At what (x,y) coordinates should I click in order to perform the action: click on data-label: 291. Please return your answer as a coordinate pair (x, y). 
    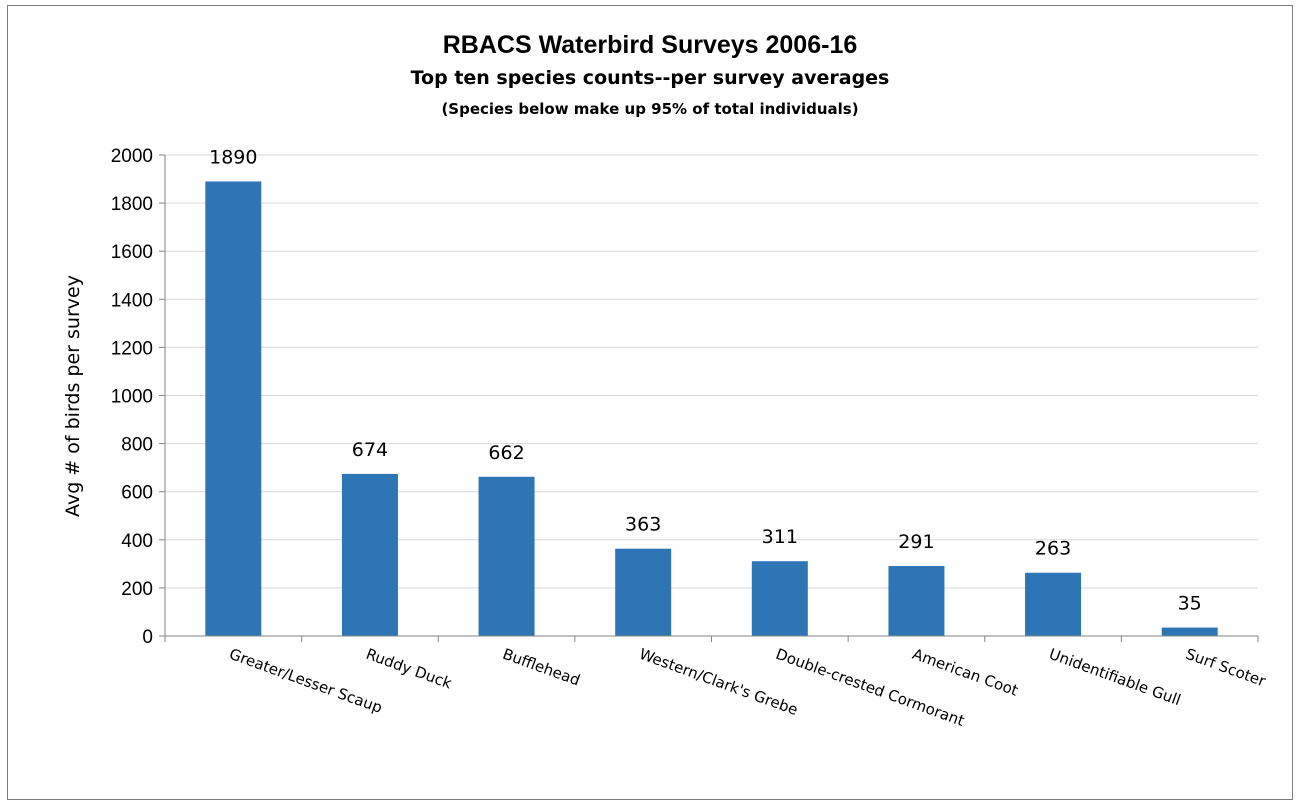
    Looking at the image, I should click on (916, 542).